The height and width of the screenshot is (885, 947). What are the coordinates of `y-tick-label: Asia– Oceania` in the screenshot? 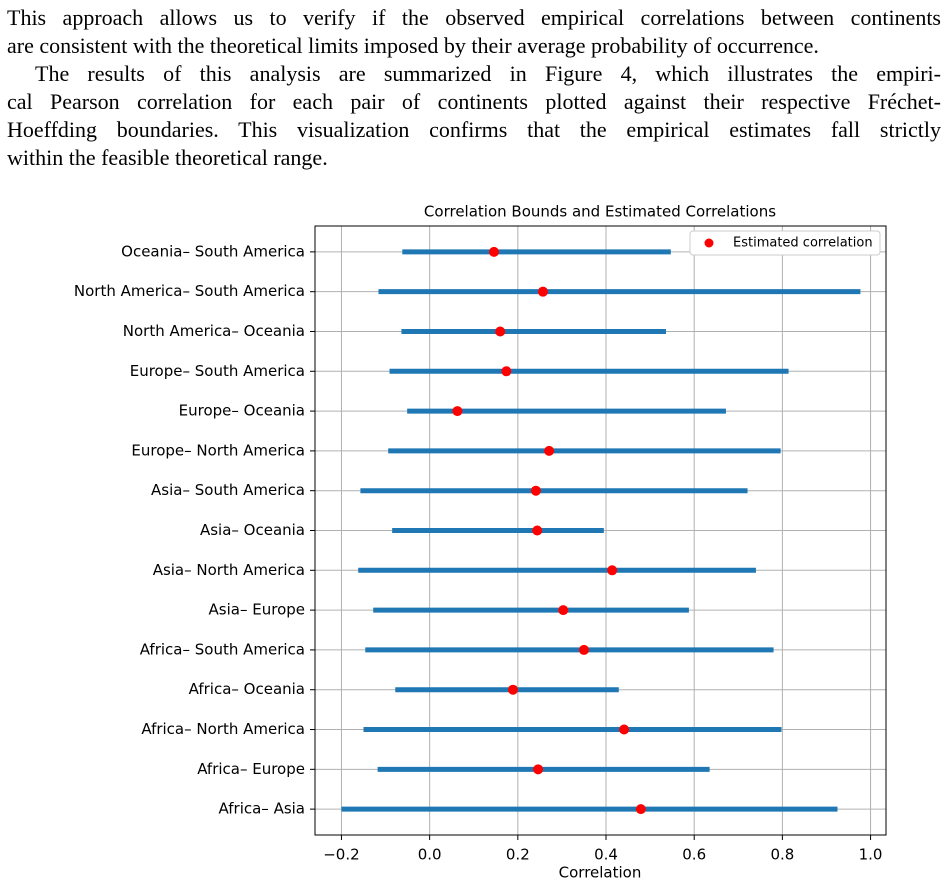 It's located at (252, 530).